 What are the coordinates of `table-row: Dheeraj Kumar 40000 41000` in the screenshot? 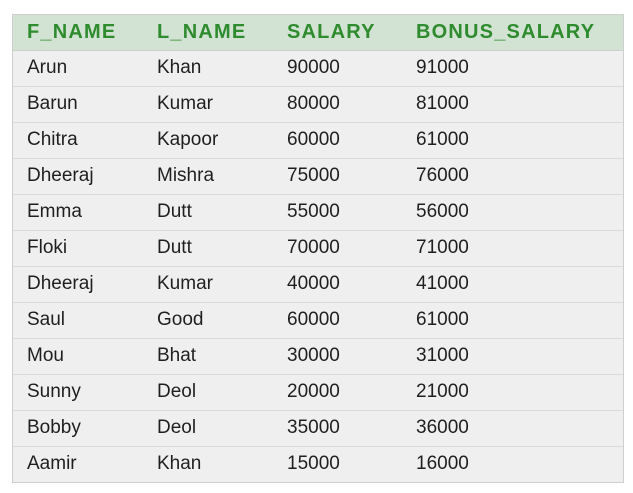 It's located at (318, 283).